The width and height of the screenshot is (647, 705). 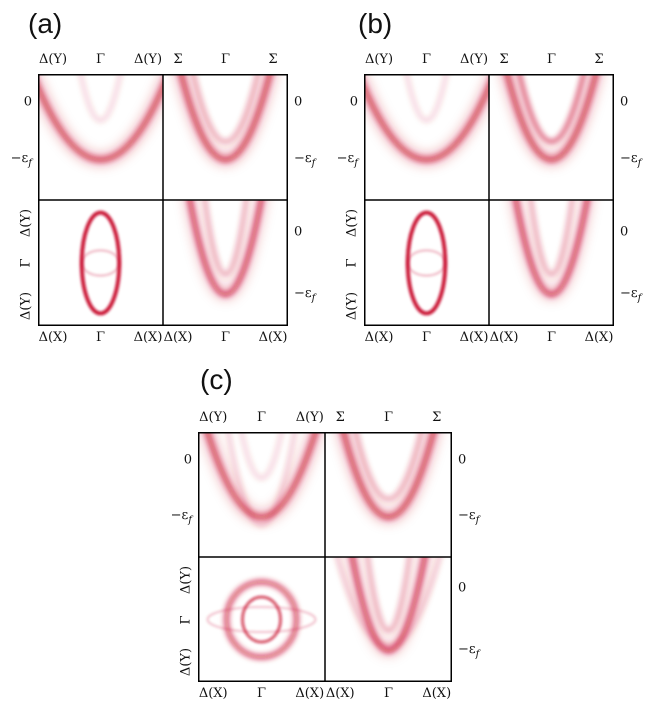 What do you see at coordinates (216, 379) in the screenshot?
I see `panel-label-c: (c)` at bounding box center [216, 379].